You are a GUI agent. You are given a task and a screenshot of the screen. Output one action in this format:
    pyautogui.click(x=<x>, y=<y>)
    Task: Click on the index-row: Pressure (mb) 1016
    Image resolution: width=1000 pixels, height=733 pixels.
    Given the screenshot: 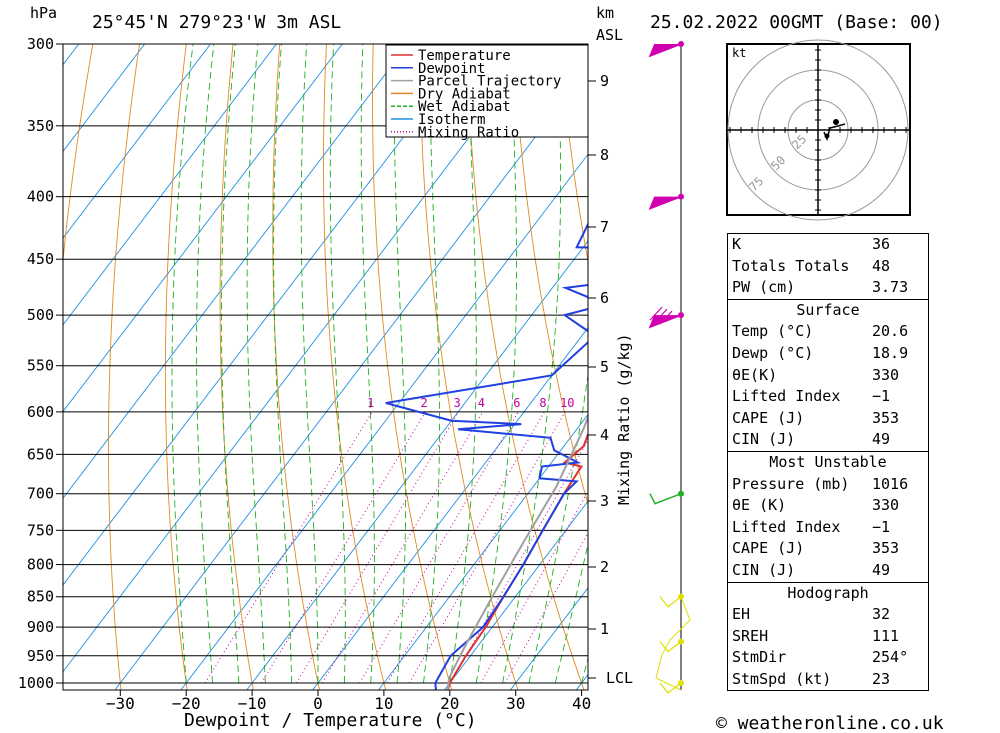 What is the action you would take?
    pyautogui.click(x=828, y=485)
    